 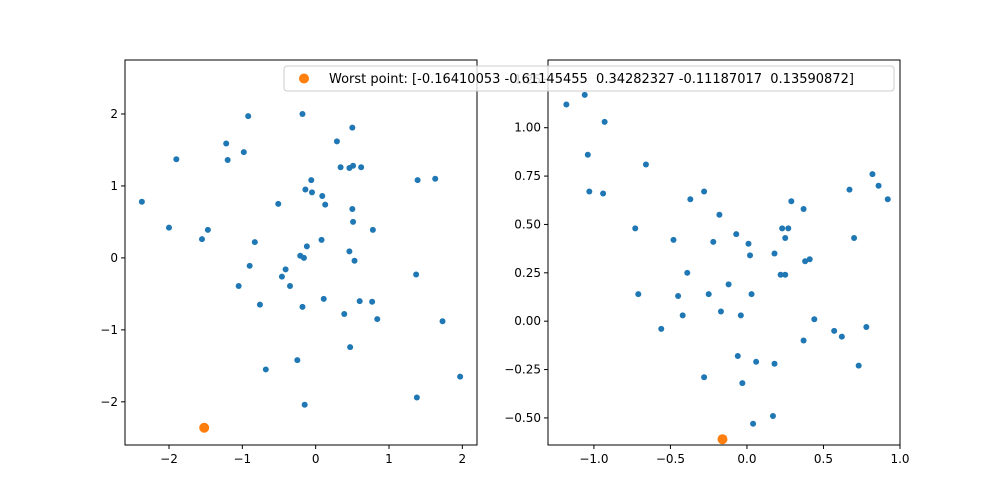 I want to click on legend-frame, so click(x=589, y=78).